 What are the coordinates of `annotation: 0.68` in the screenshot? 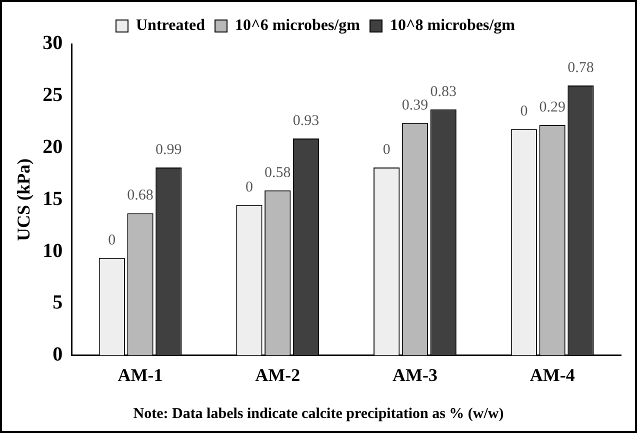 It's located at (140, 196).